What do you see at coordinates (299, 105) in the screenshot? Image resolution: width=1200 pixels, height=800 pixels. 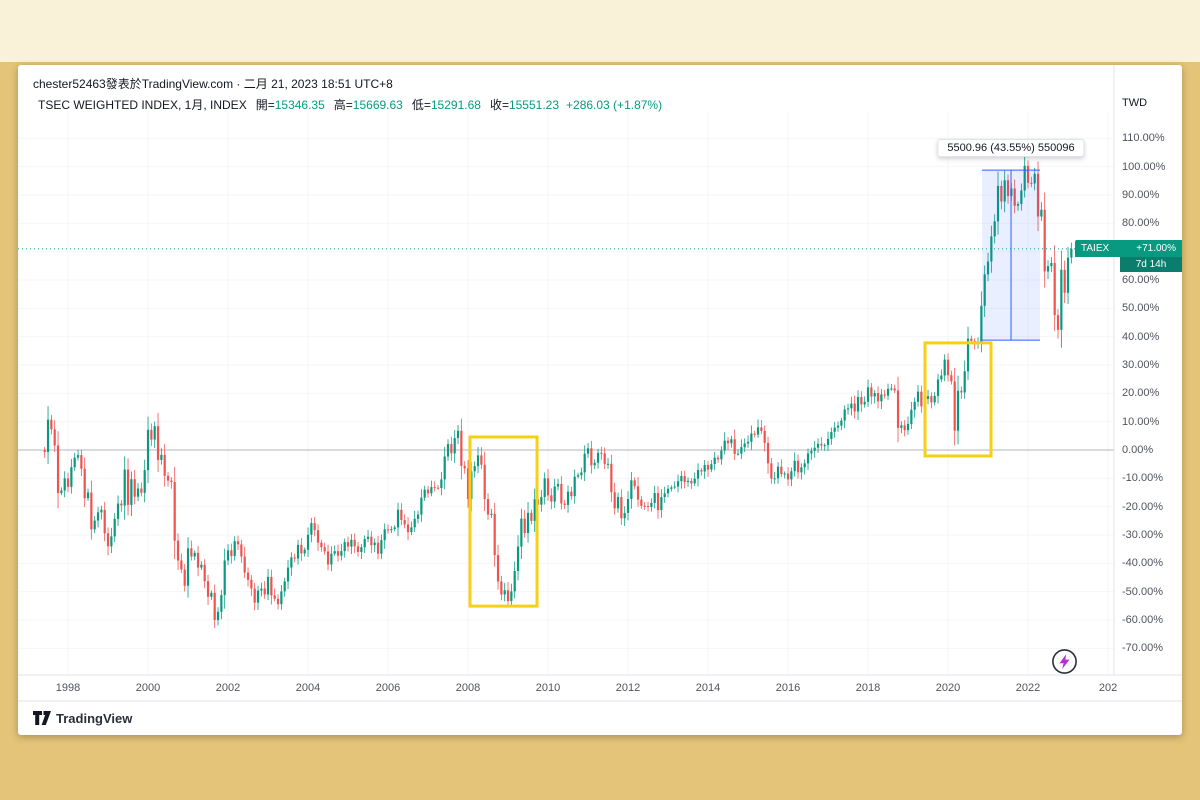 I see `legend-open-value: 15346.35` at bounding box center [299, 105].